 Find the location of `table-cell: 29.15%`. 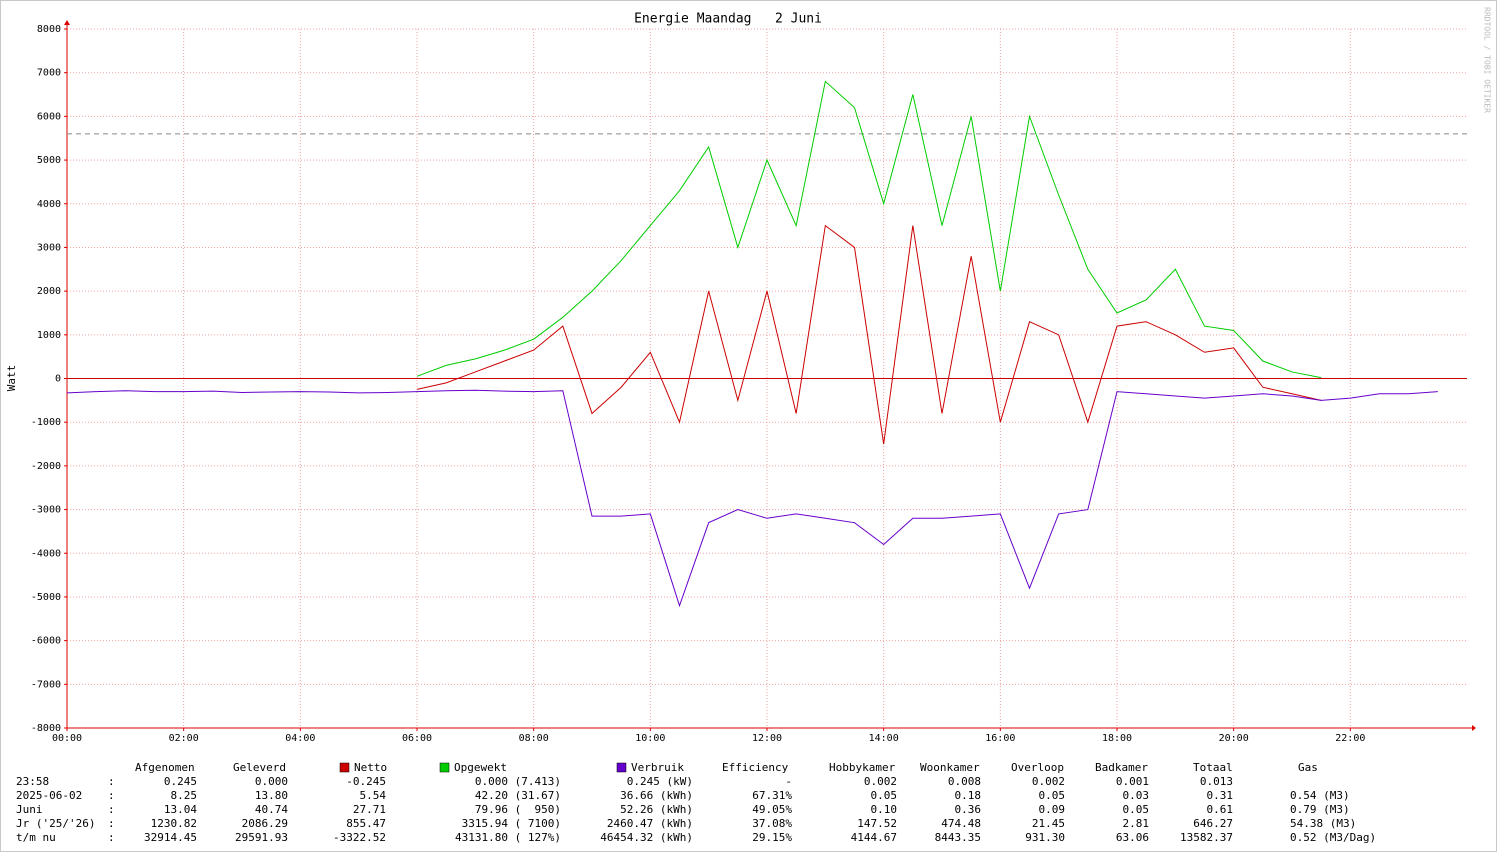

table-cell: 29.15% is located at coordinates (772, 837).